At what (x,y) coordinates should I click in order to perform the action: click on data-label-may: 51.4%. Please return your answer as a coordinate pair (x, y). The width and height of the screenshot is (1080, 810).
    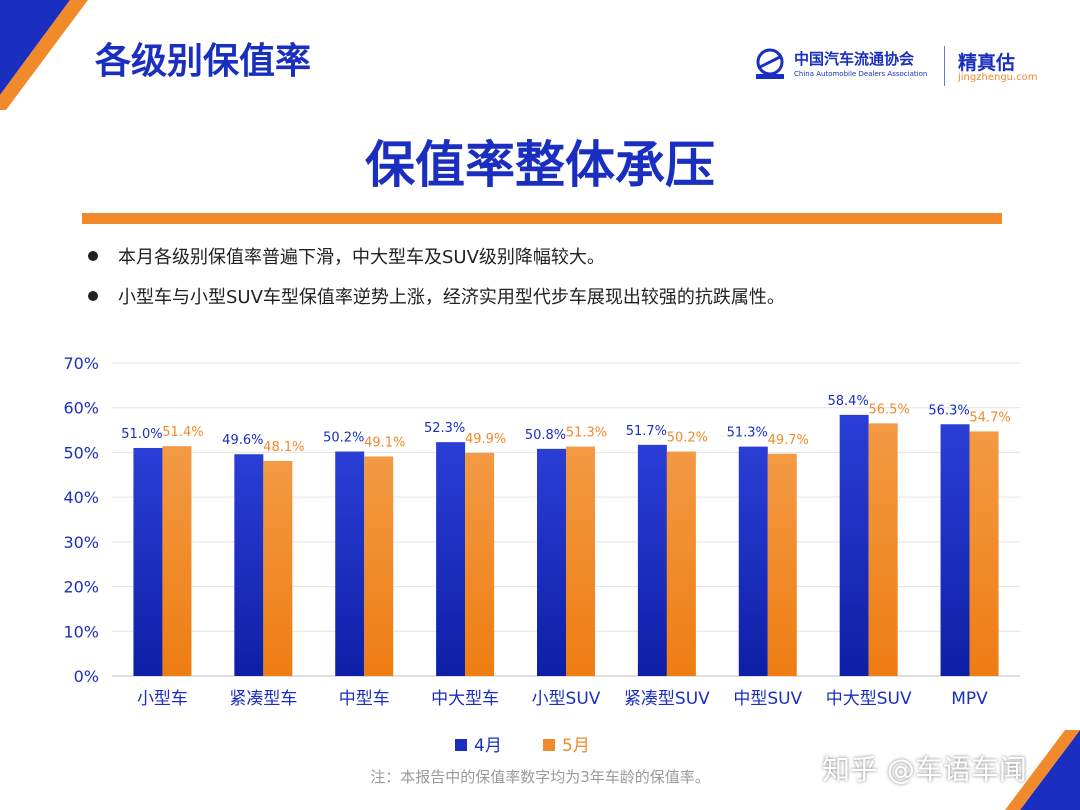
    Looking at the image, I should click on (182, 432).